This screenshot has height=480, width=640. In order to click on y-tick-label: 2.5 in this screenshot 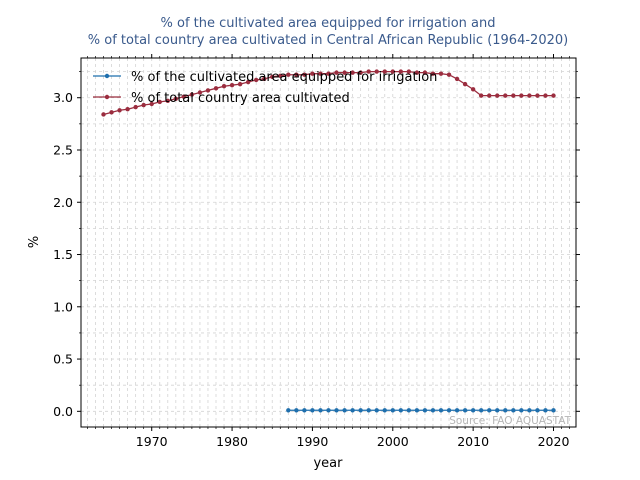, I will do `click(63, 149)`.